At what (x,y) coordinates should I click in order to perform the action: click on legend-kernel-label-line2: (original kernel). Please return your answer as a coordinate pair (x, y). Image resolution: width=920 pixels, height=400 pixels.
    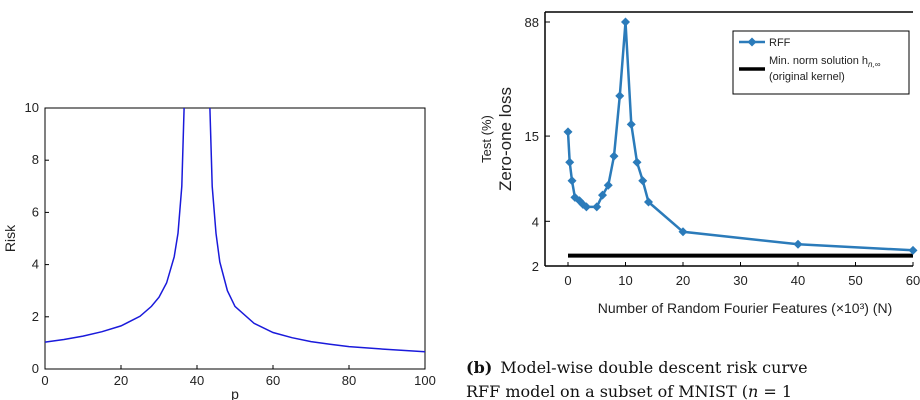
    Looking at the image, I should click on (807, 77).